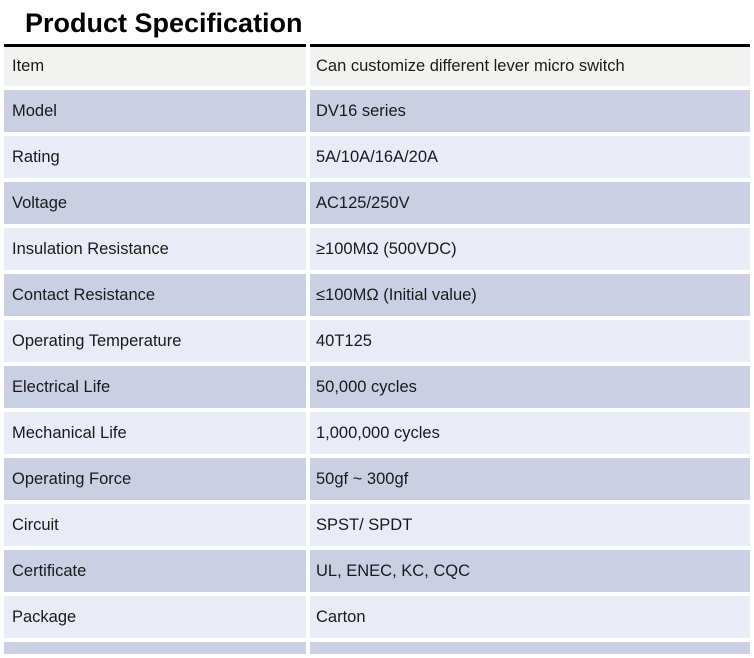 Image resolution: width=754 pixels, height=658 pixels. I want to click on table-row: Package Carton, so click(377, 617).